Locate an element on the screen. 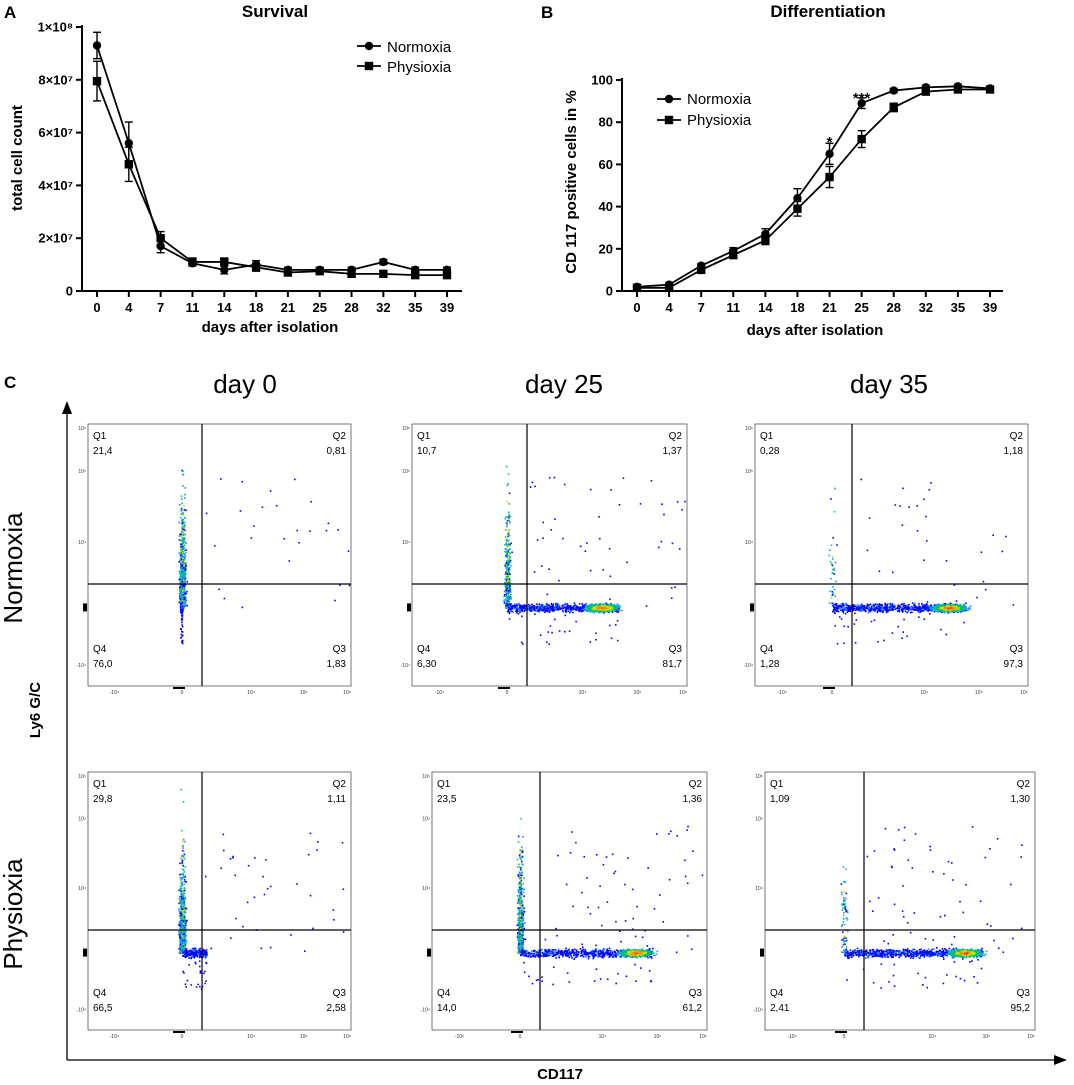 Image resolution: width=1074 pixels, height=1085 pixels. flow-plot-frame is located at coordinates (219, 555).